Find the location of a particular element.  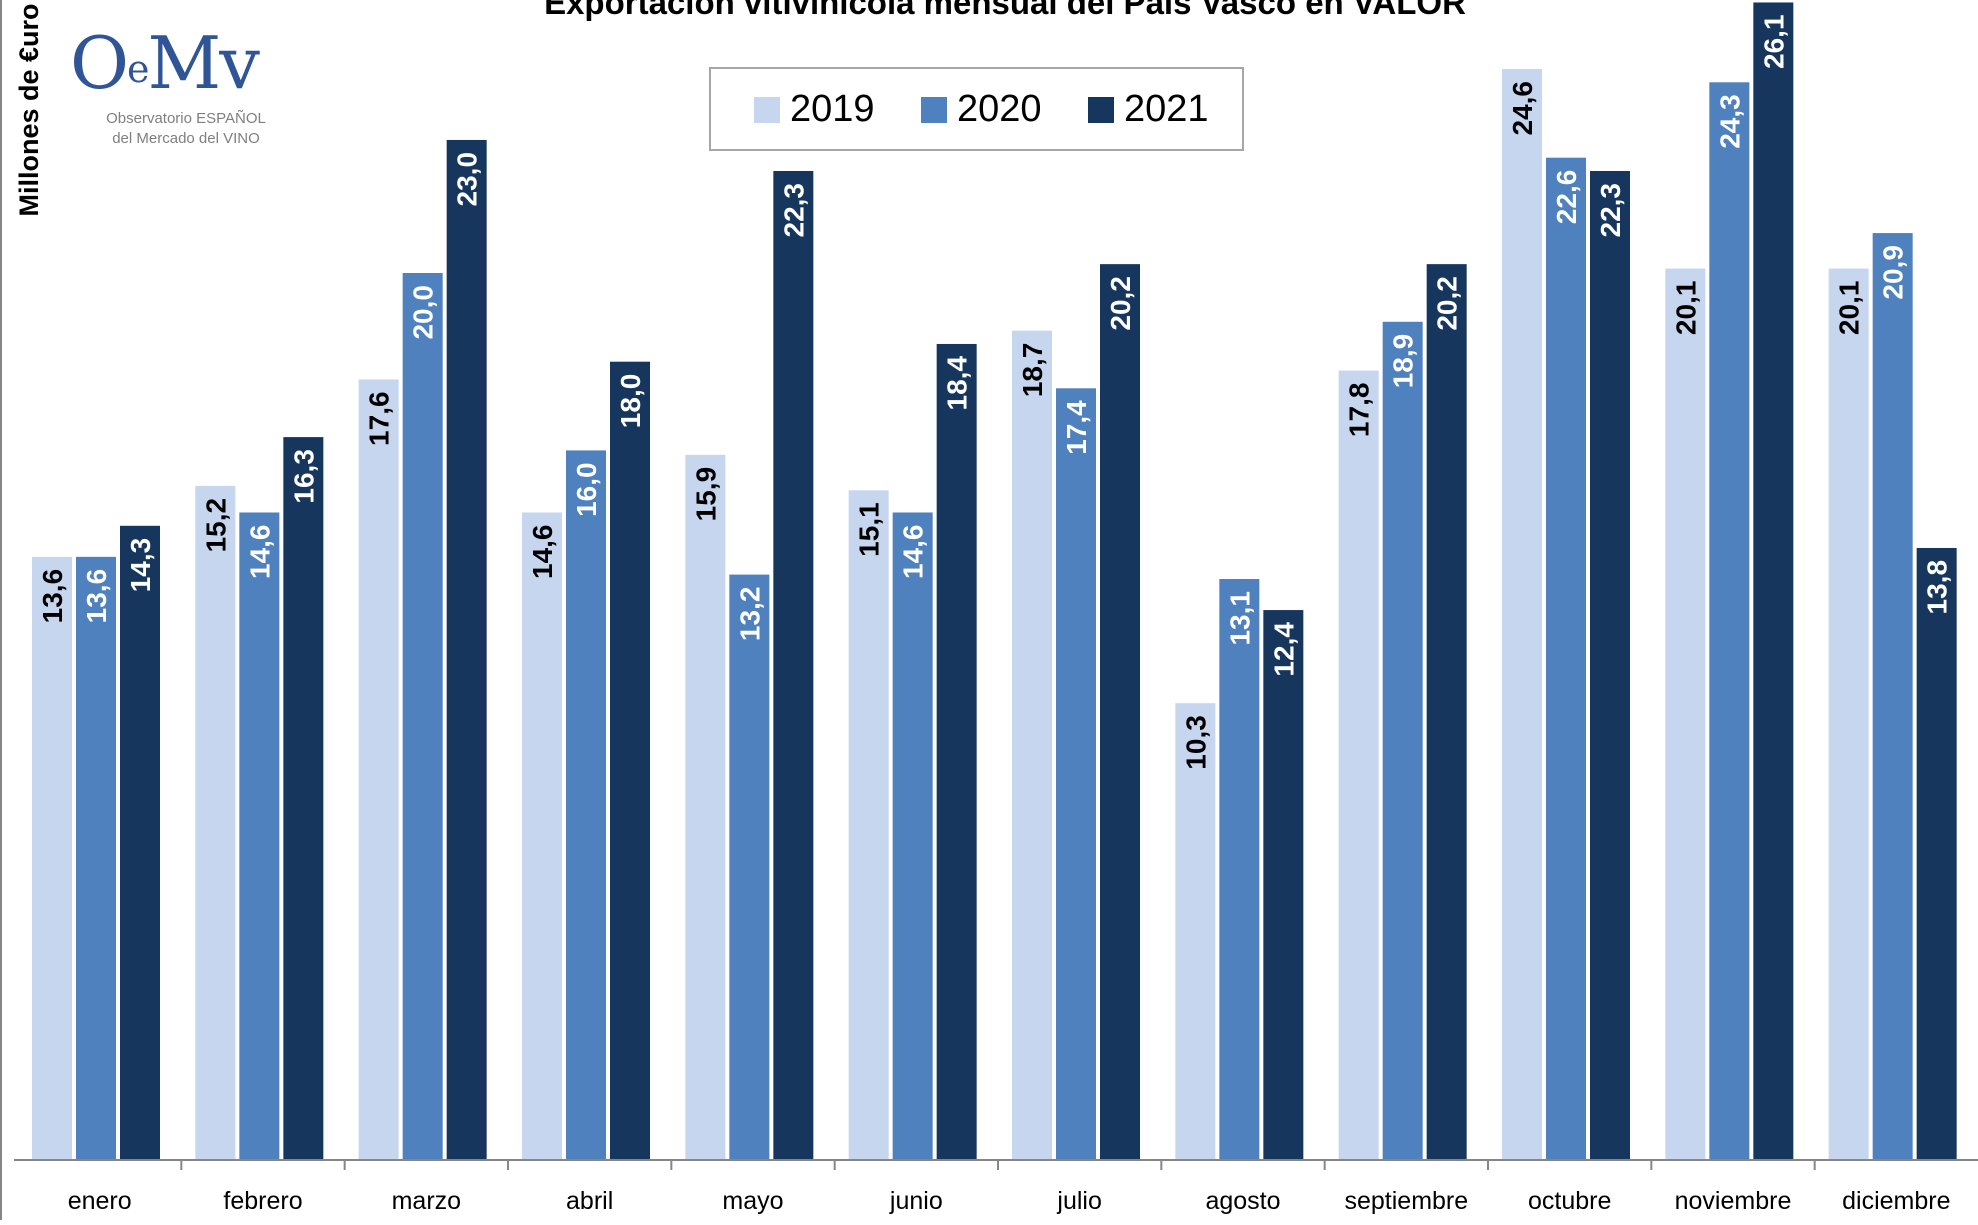

bar-2020-mayo is located at coordinates (749, 867).